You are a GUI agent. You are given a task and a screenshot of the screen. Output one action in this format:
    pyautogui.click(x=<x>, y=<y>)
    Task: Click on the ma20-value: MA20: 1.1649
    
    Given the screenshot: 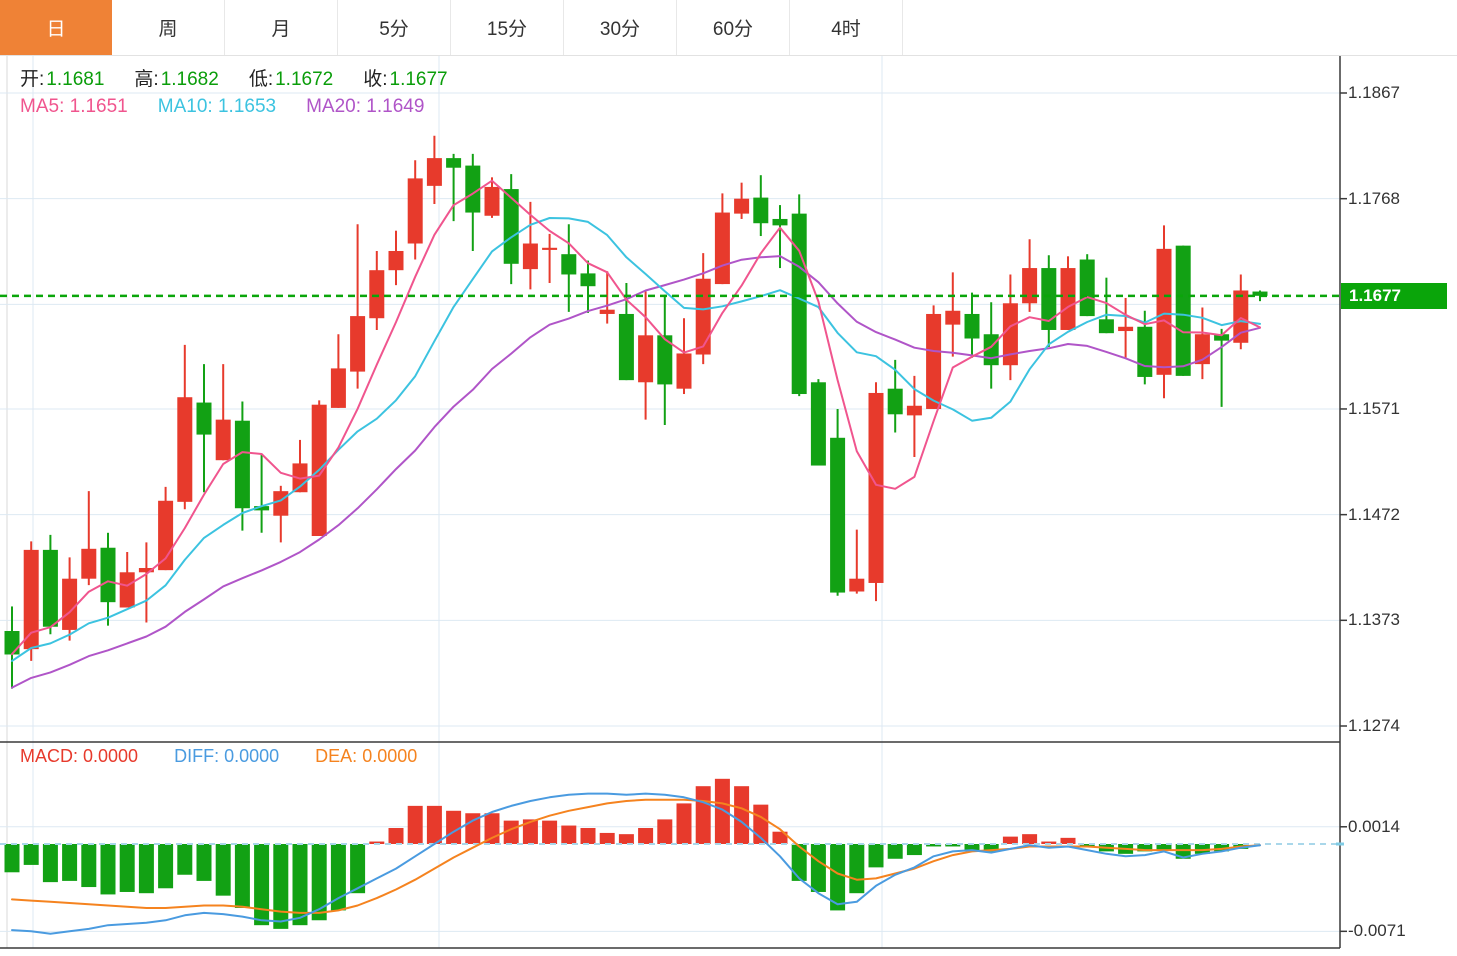 What is the action you would take?
    pyautogui.click(x=365, y=106)
    